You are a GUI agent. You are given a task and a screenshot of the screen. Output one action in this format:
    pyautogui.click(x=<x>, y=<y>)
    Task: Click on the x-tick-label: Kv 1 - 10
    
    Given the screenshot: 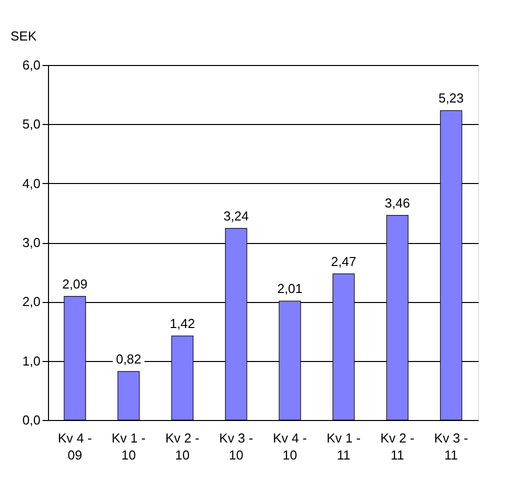 What is the action you would take?
    pyautogui.click(x=129, y=446)
    